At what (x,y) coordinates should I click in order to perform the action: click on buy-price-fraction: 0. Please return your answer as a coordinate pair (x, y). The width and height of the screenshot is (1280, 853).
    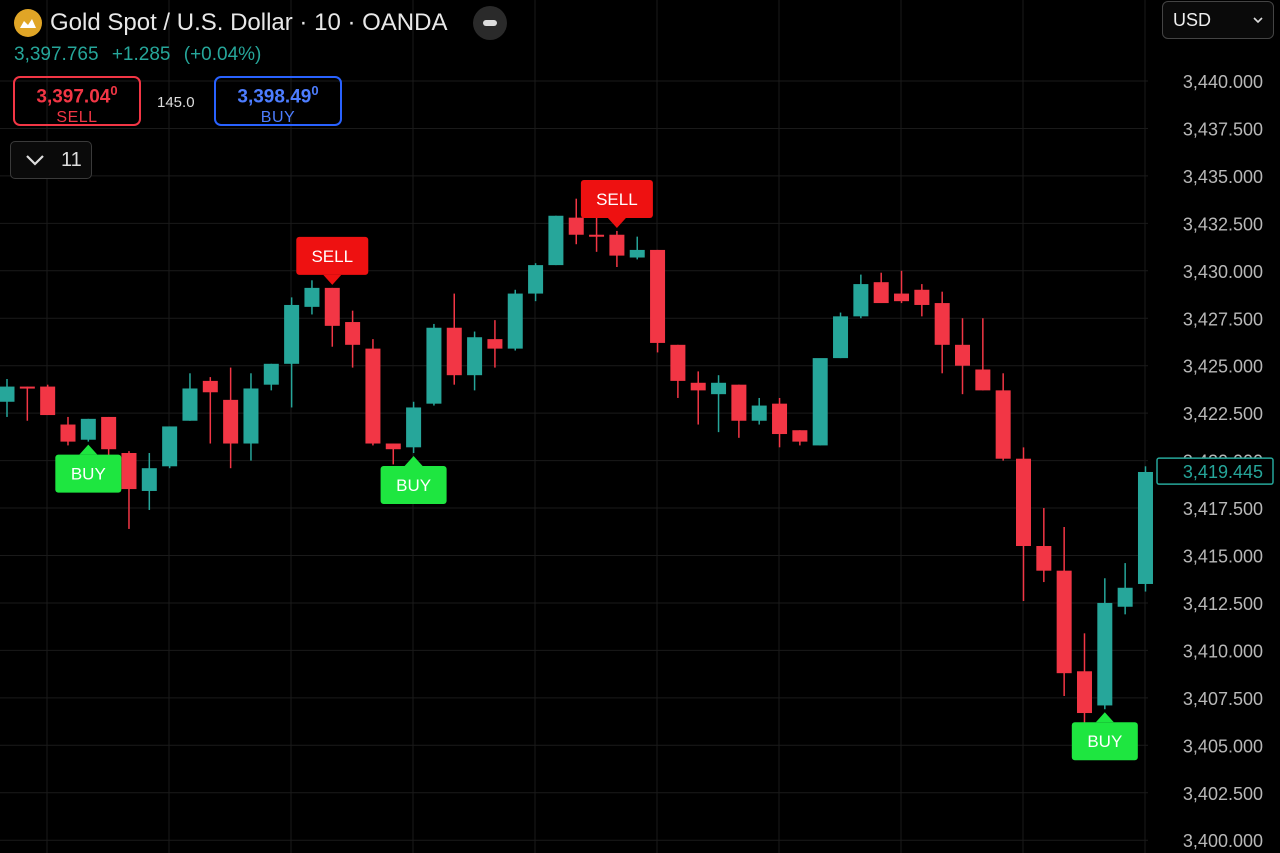
    Looking at the image, I should click on (315, 90).